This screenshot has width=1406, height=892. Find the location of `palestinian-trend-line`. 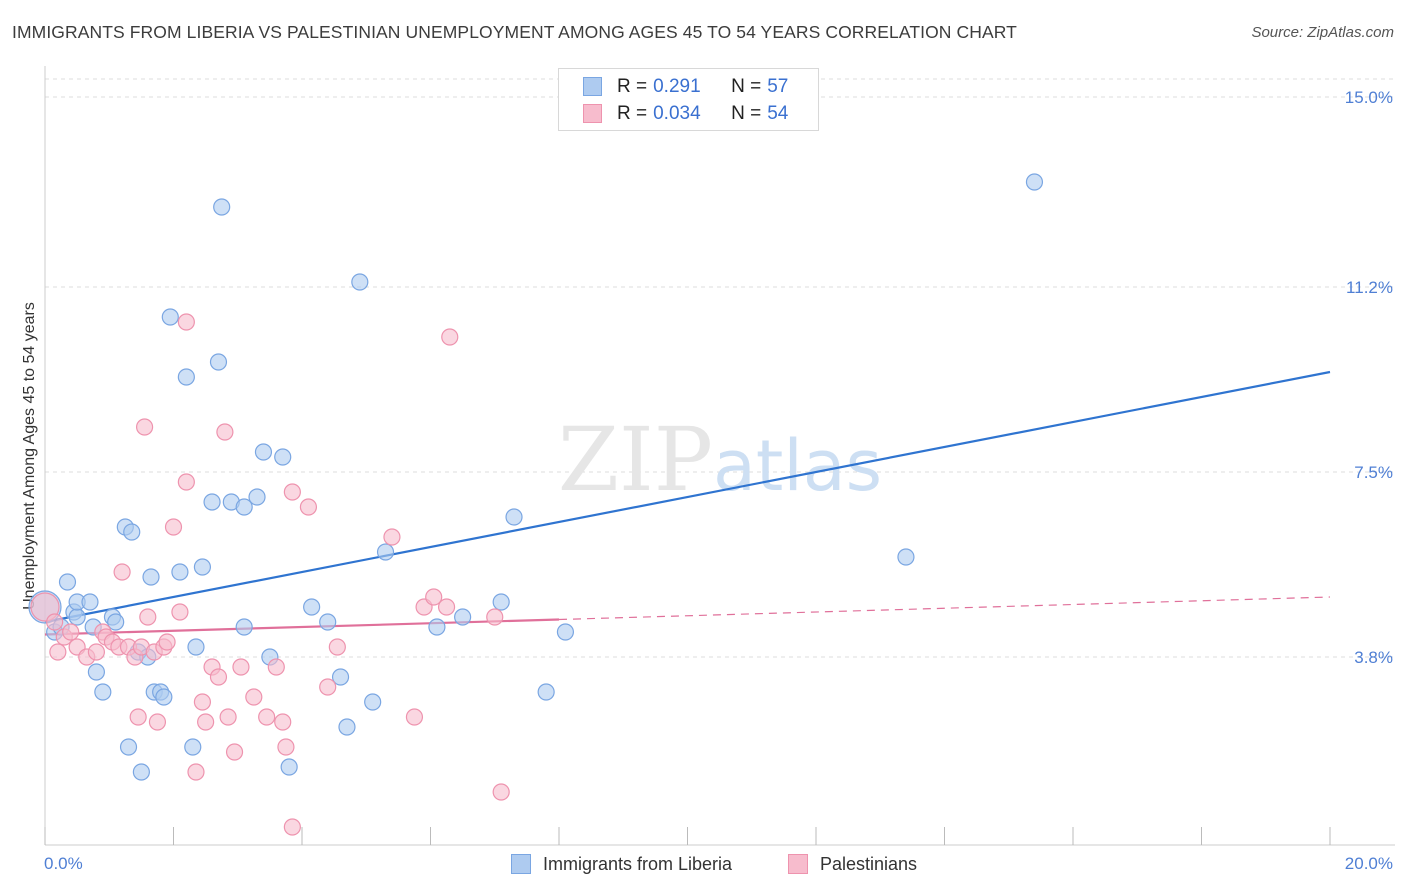

palestinian-trend-line is located at coordinates (302, 627).